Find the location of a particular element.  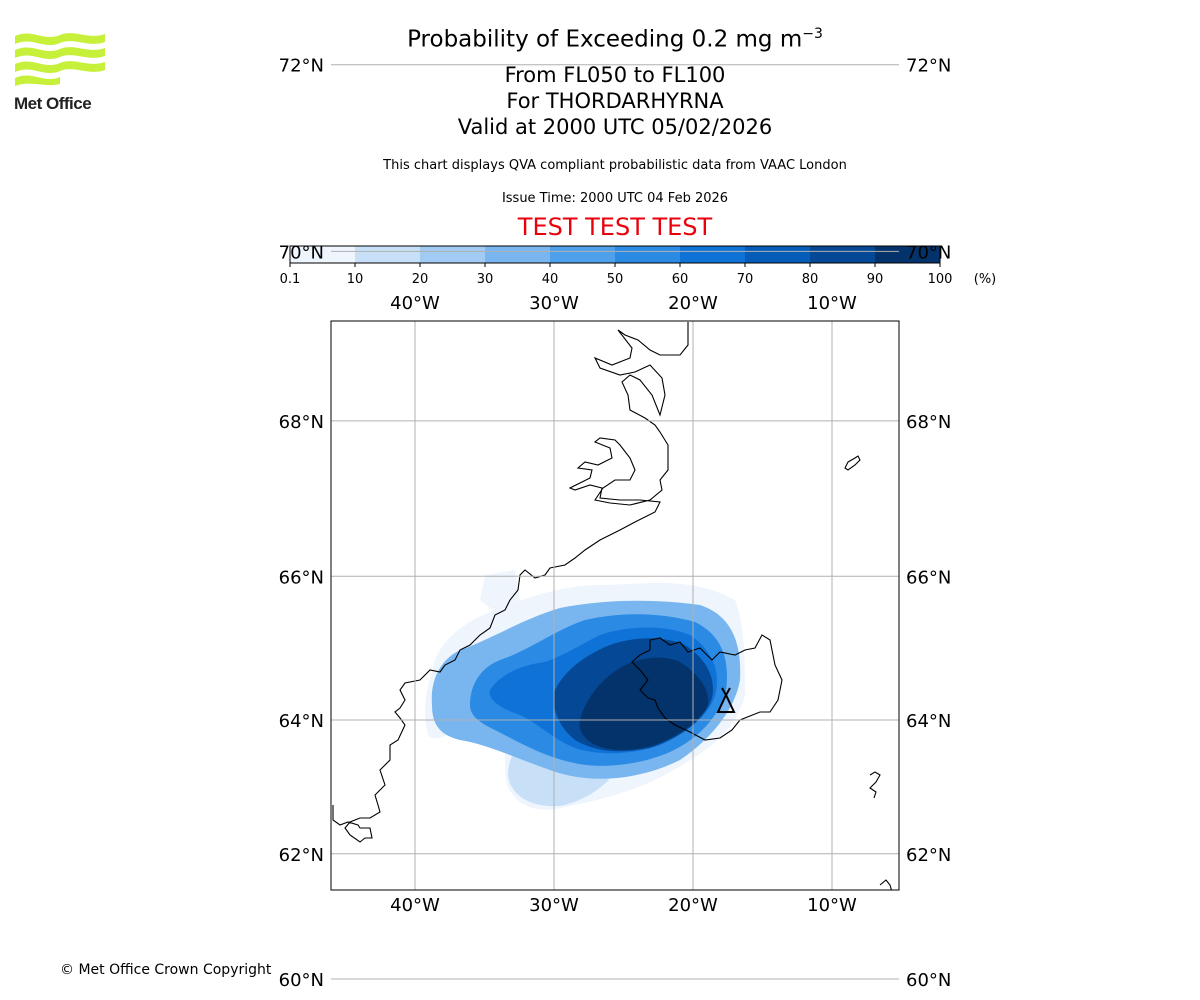

colorbar-tick-label: 0.1 is located at coordinates (290, 279).